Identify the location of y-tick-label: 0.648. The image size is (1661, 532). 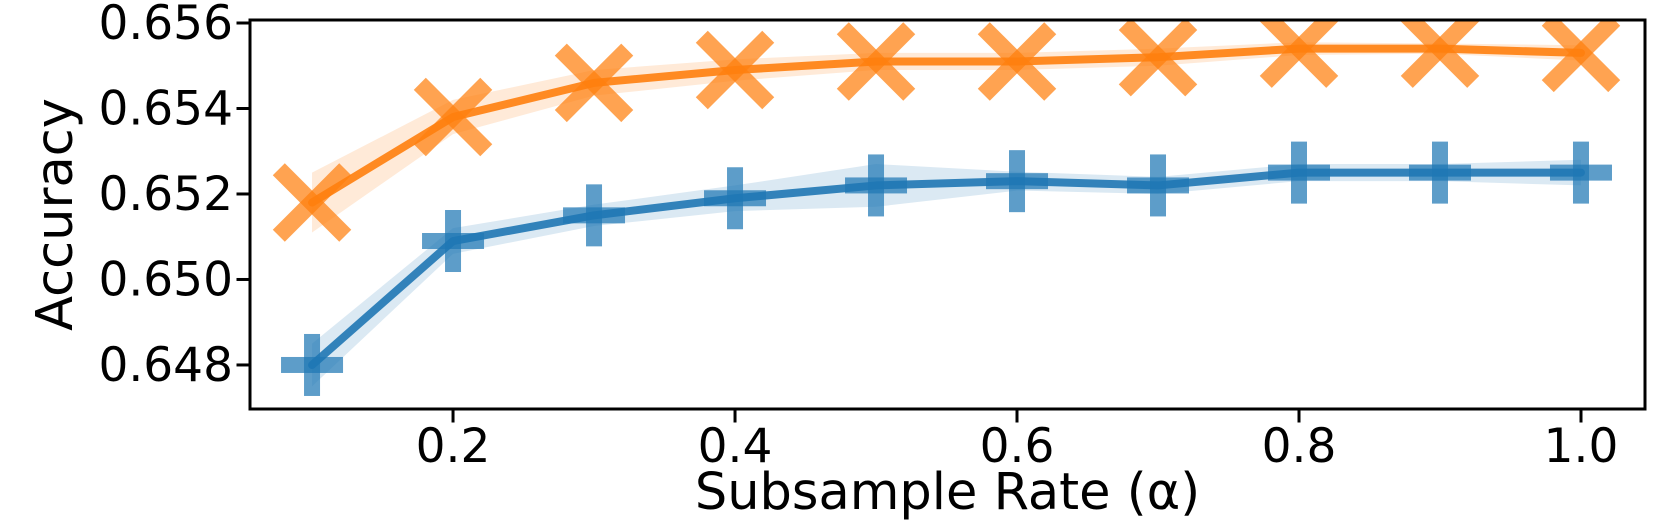
(165, 365).